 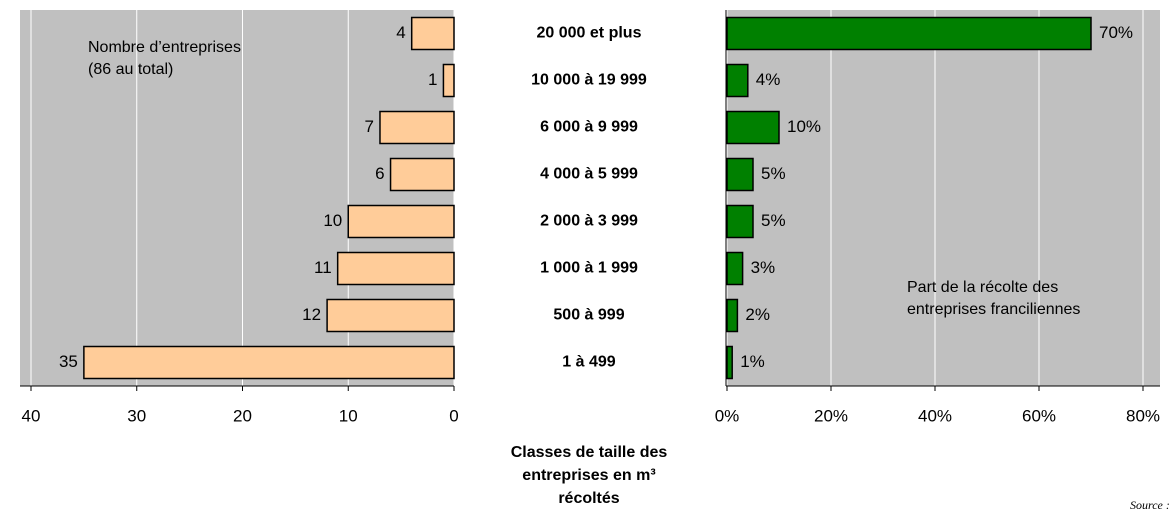 What do you see at coordinates (589, 33) in the screenshot?
I see `category-label: 20 000 et plus` at bounding box center [589, 33].